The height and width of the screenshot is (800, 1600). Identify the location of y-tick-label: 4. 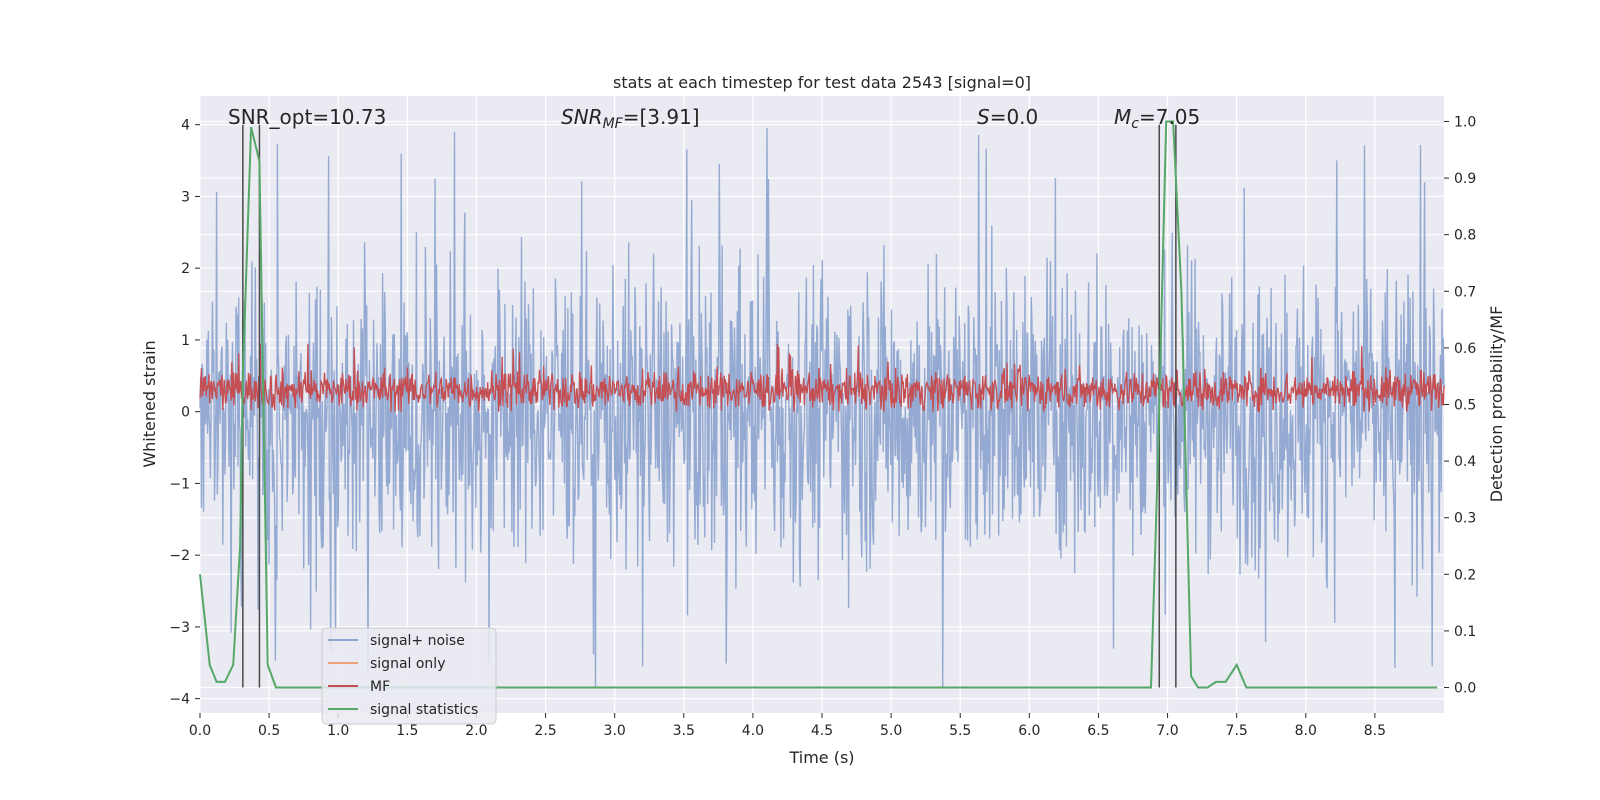
(185, 126).